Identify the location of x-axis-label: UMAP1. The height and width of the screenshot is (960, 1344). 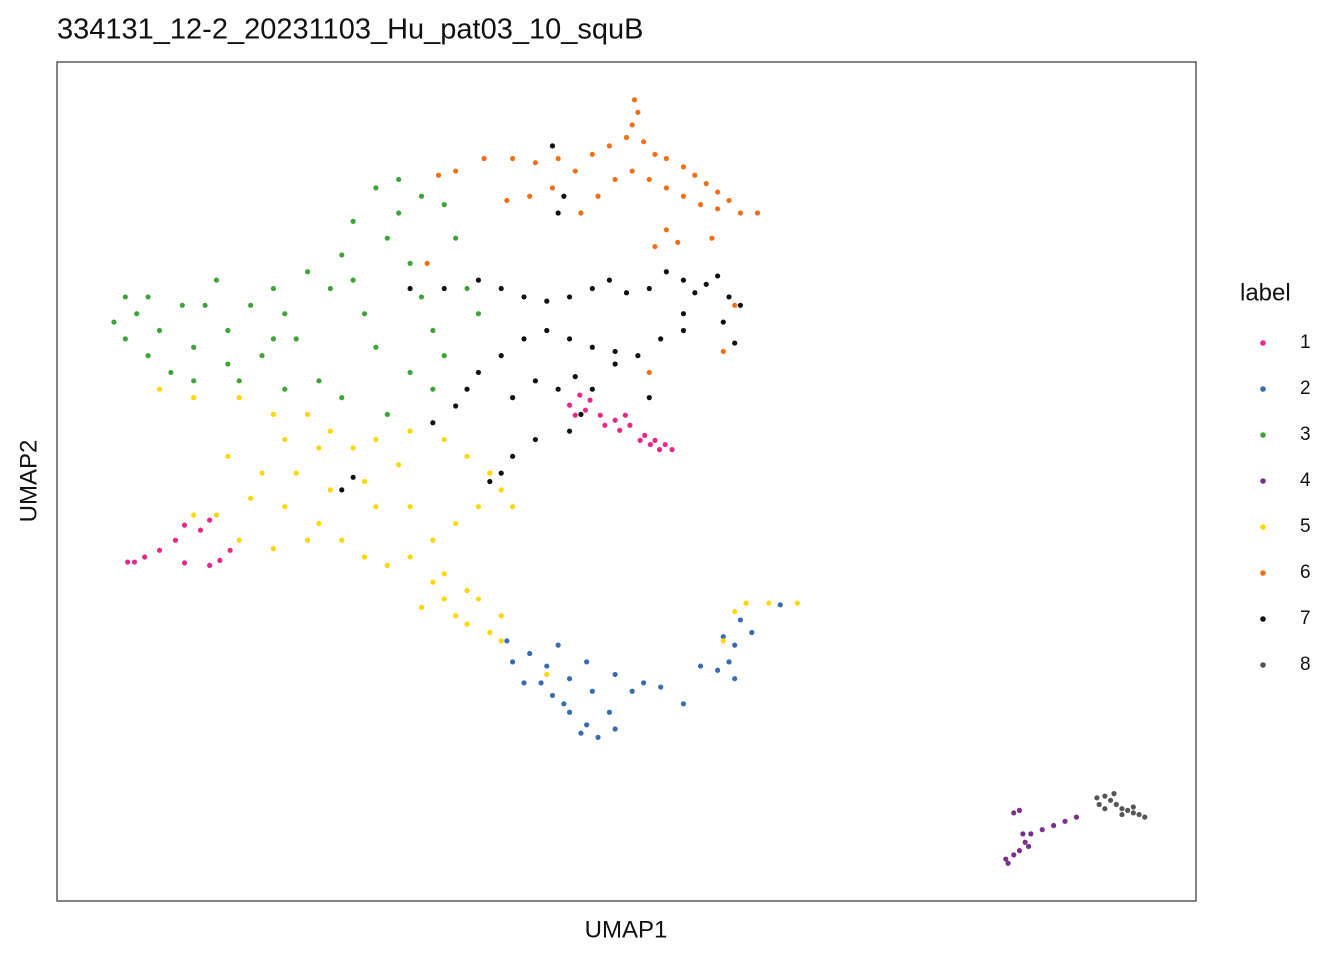
(626, 929).